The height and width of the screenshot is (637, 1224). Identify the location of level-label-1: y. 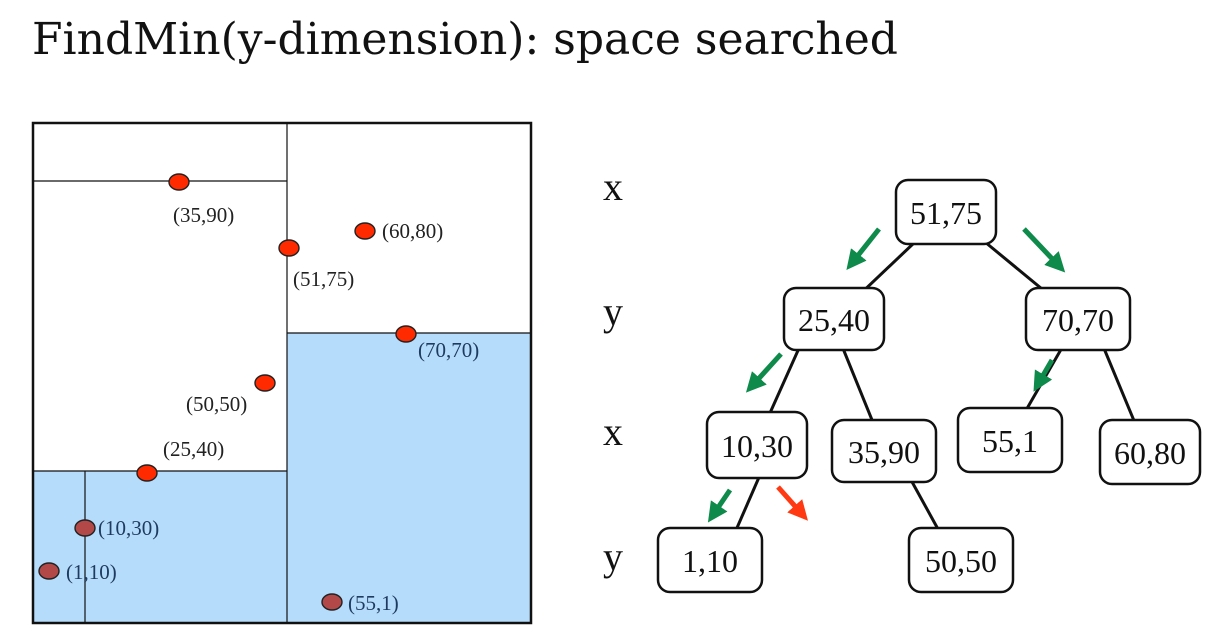
(613, 311).